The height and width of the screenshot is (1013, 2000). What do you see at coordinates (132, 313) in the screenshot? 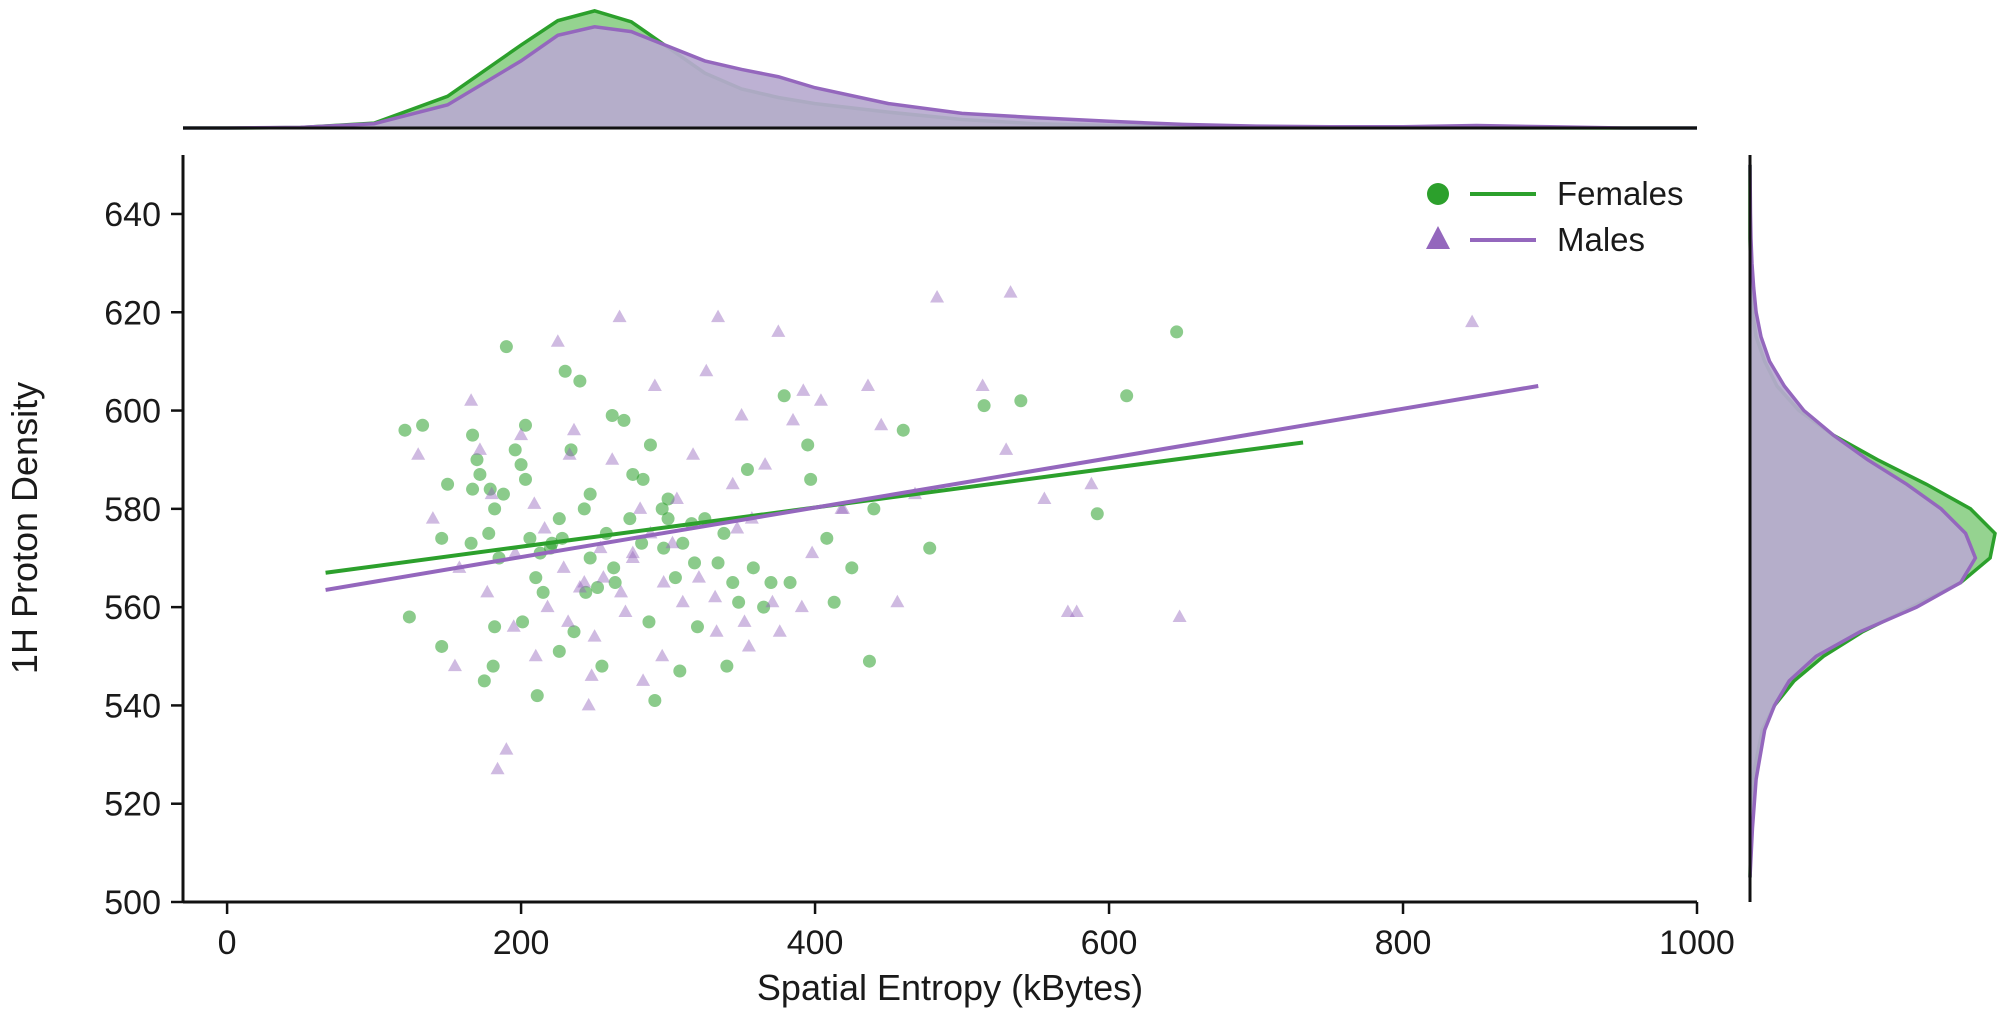
I see `y-tick-label: 620` at bounding box center [132, 313].